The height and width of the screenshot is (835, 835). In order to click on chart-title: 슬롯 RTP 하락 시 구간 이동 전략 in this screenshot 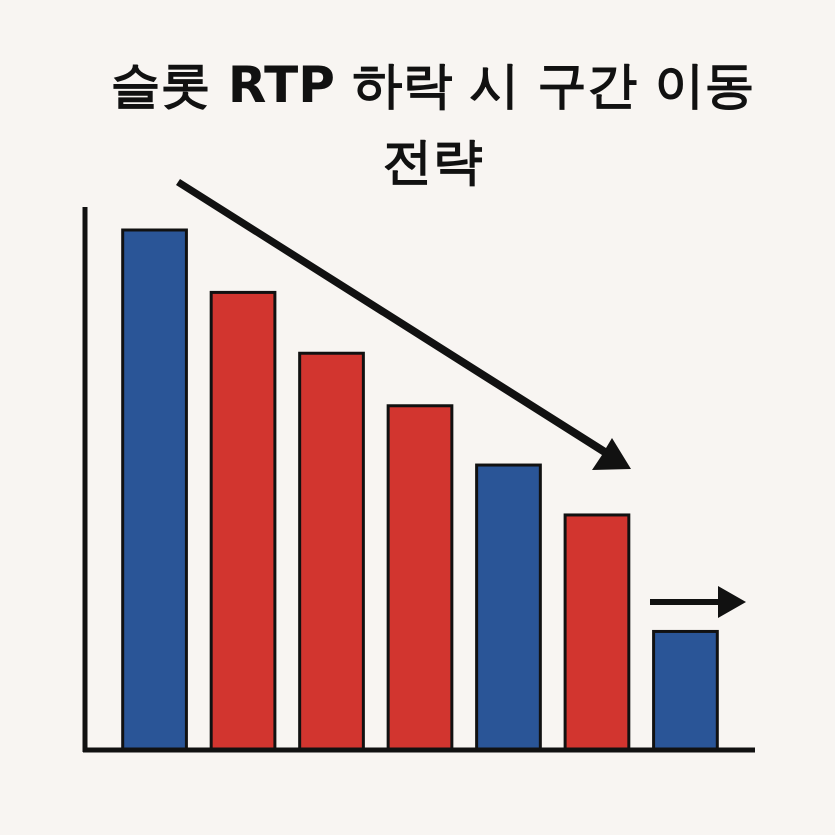, I will do `click(432, 123)`.